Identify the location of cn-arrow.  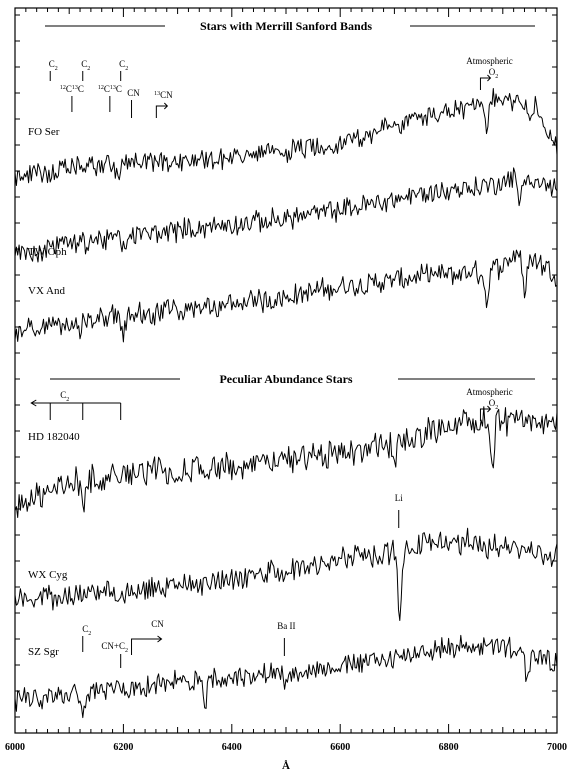
(147, 645).